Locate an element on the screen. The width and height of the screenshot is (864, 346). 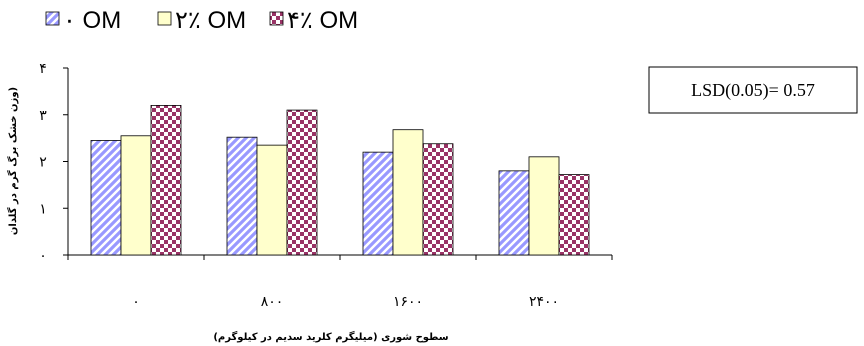
legend: ۰ OM ۲٪ OM ۴٪ OM is located at coordinates (201, 20).